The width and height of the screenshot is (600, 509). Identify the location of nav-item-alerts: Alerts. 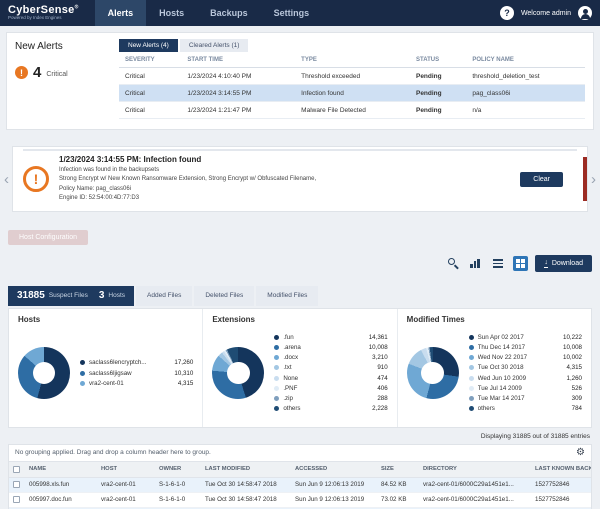
(120, 13).